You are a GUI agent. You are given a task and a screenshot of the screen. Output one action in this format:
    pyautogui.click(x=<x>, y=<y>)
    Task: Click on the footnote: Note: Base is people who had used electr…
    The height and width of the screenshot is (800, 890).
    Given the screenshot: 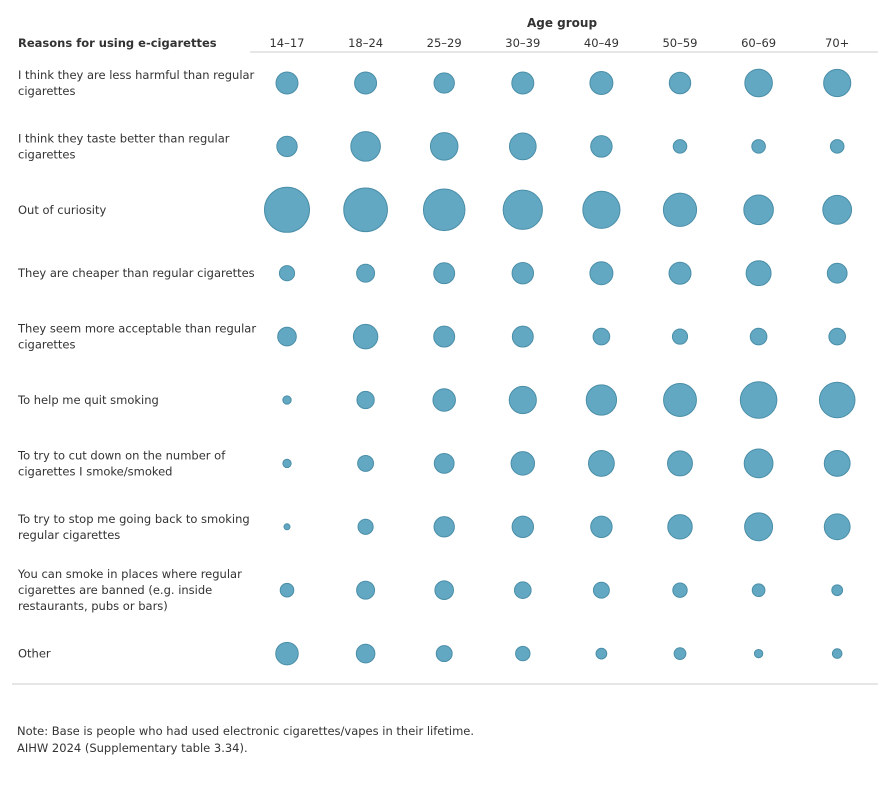 What is the action you would take?
    pyautogui.click(x=246, y=731)
    